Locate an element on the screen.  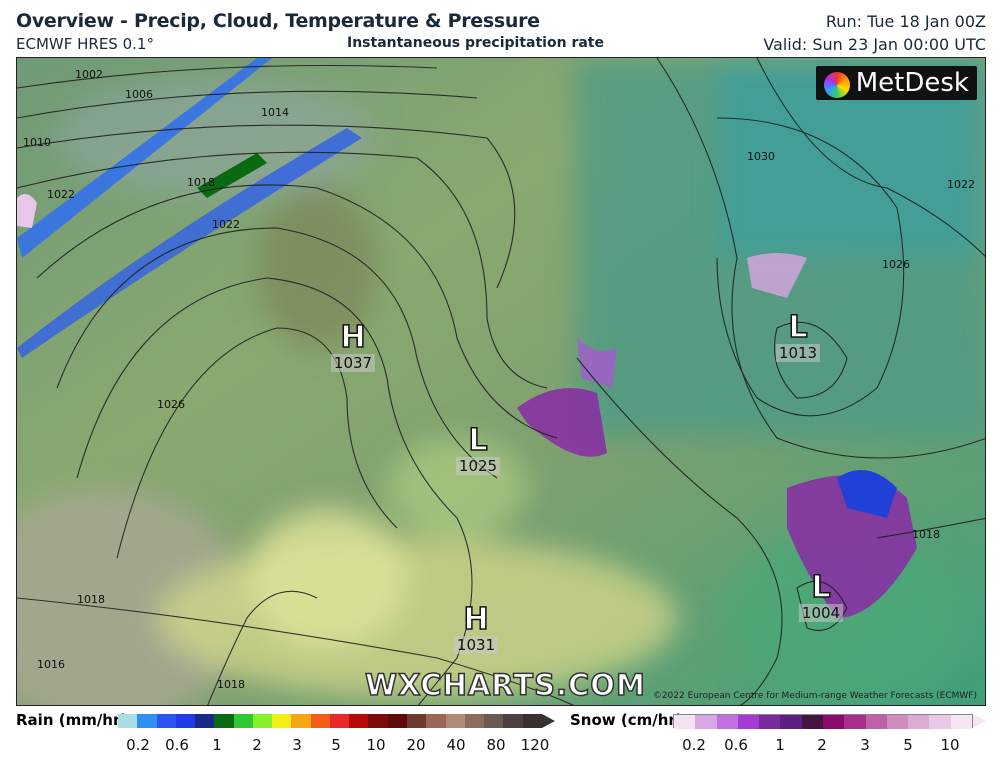
isobar-label: 1010 is located at coordinates (37, 142).